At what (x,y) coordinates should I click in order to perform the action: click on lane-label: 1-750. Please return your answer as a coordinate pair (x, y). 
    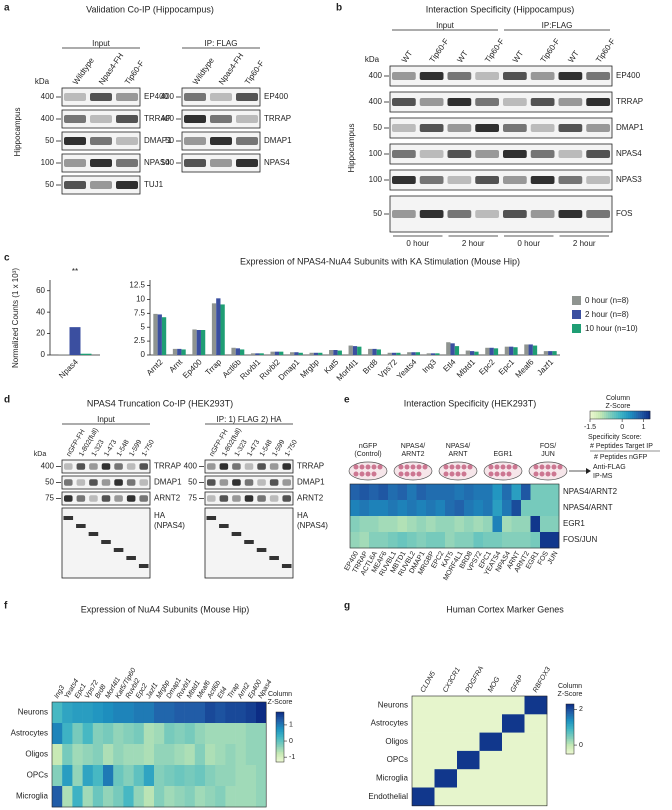
    Looking at the image, I should click on (148, 448).